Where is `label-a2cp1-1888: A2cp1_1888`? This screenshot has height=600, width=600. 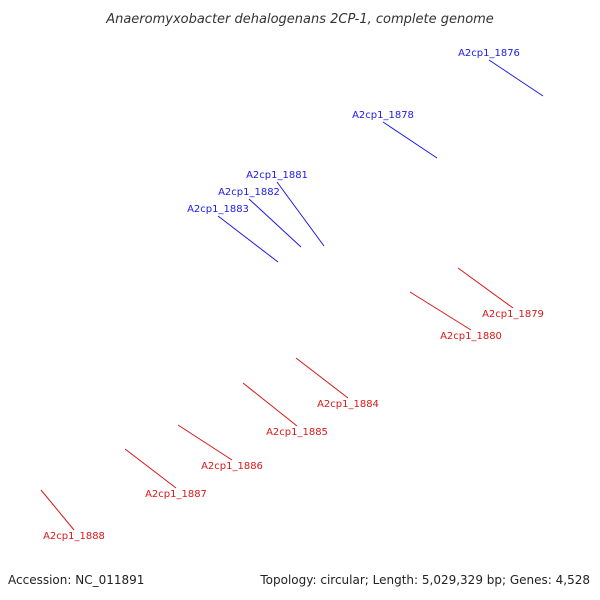 label-a2cp1-1888: A2cp1_1888 is located at coordinates (72, 515).